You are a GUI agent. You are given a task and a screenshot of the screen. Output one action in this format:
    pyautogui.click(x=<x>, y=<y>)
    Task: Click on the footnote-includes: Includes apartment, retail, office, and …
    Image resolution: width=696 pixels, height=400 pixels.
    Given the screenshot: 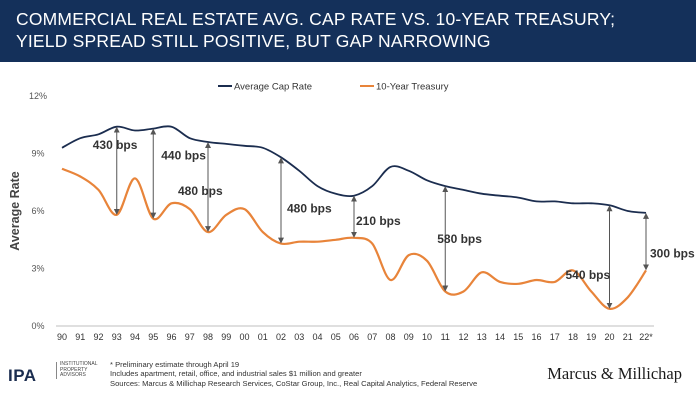 What is the action you would take?
    pyautogui.click(x=236, y=374)
    